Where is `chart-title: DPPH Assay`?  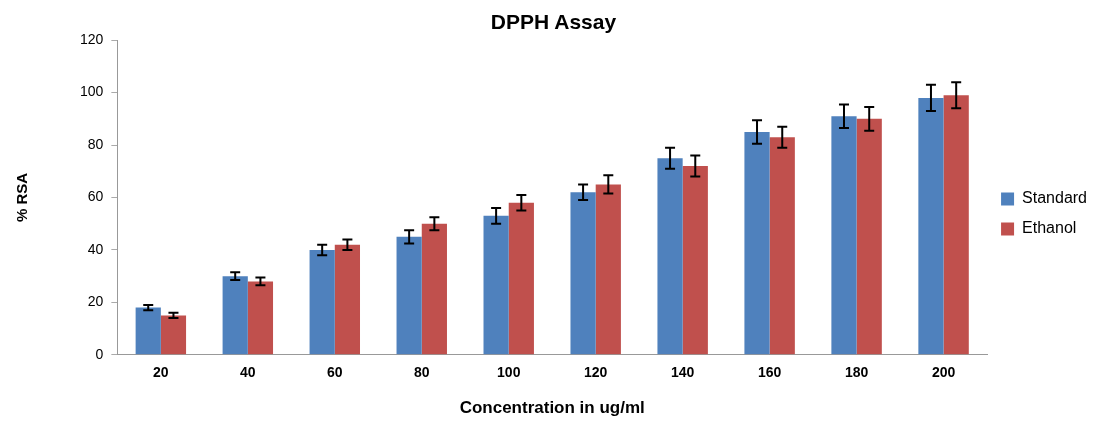 chart-title: DPPH Assay is located at coordinates (553, 22).